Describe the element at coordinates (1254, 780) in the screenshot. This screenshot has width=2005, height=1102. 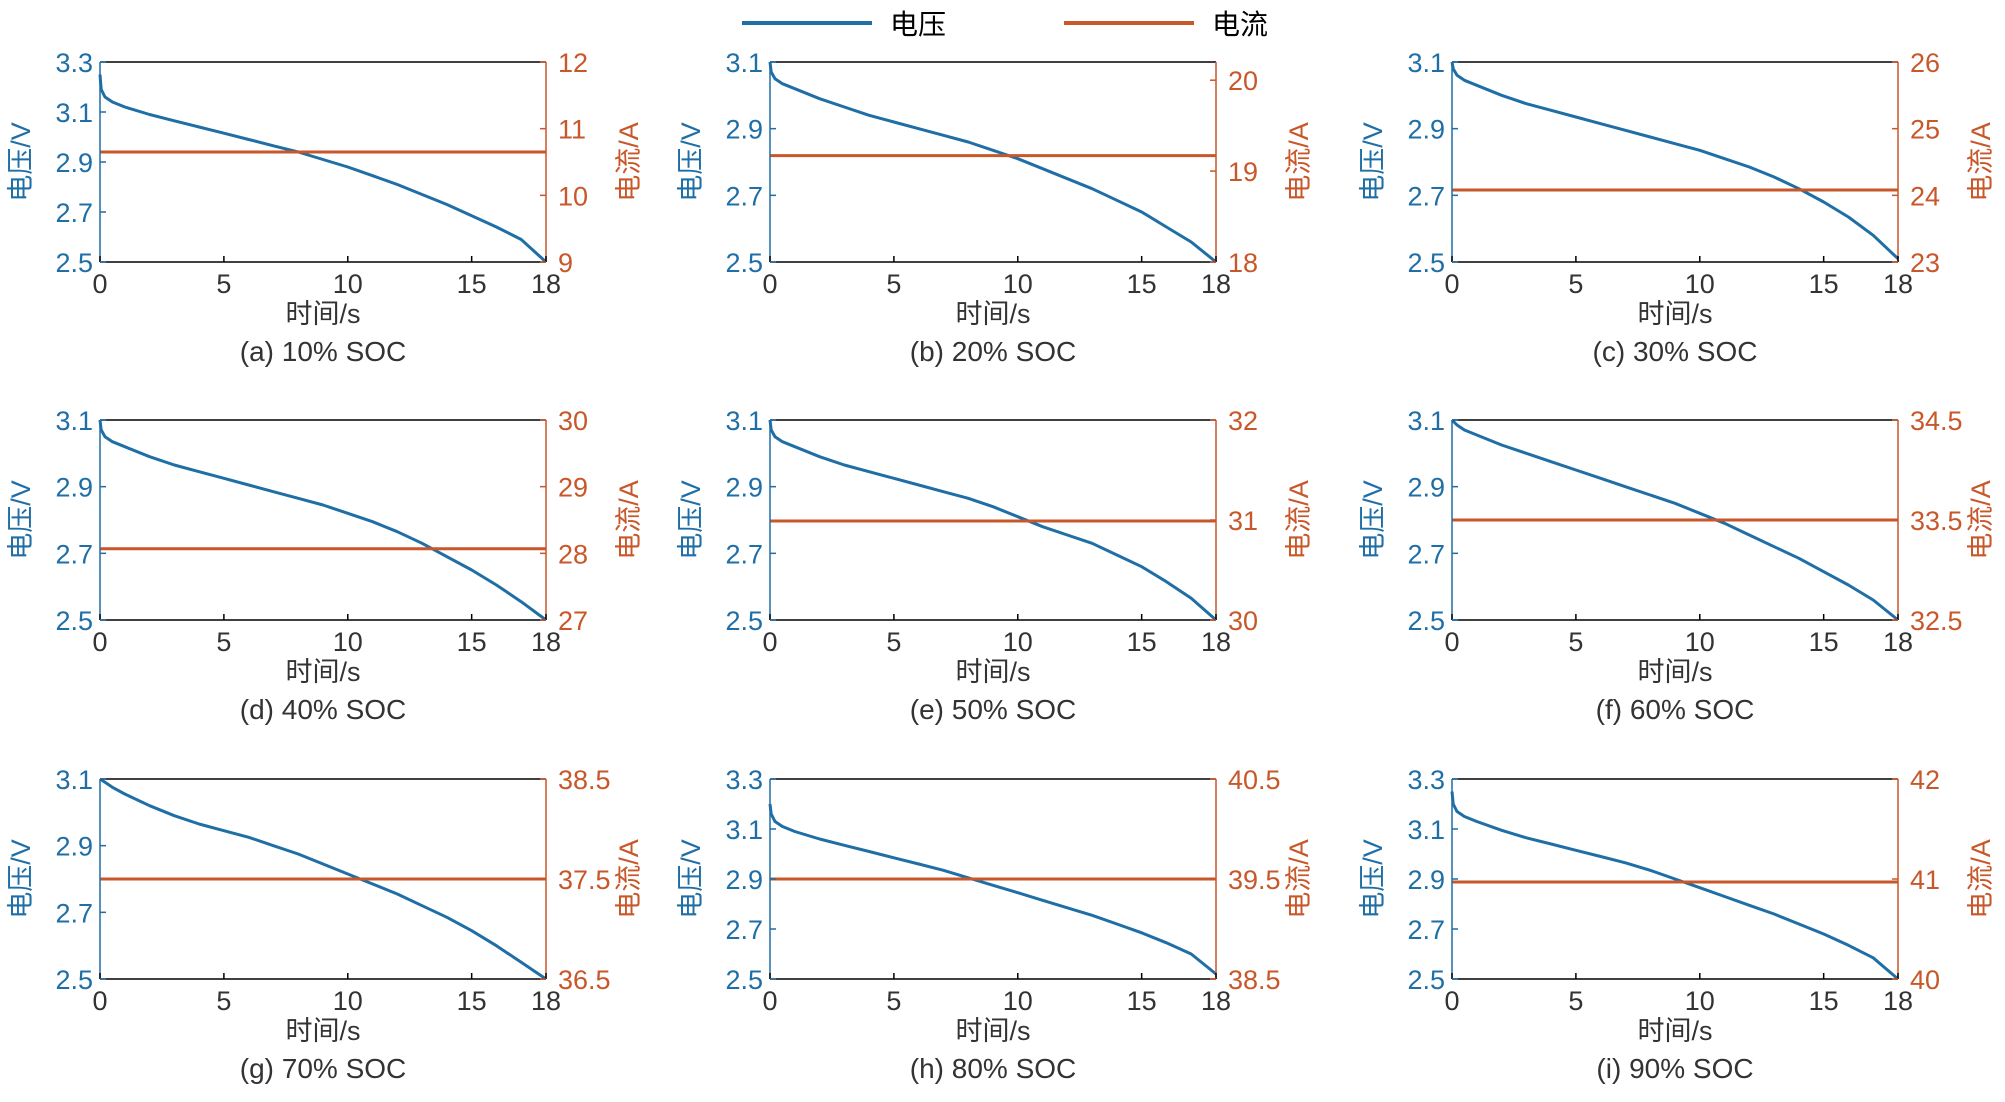
I see `y-right-tick-label: 40.5` at that location.